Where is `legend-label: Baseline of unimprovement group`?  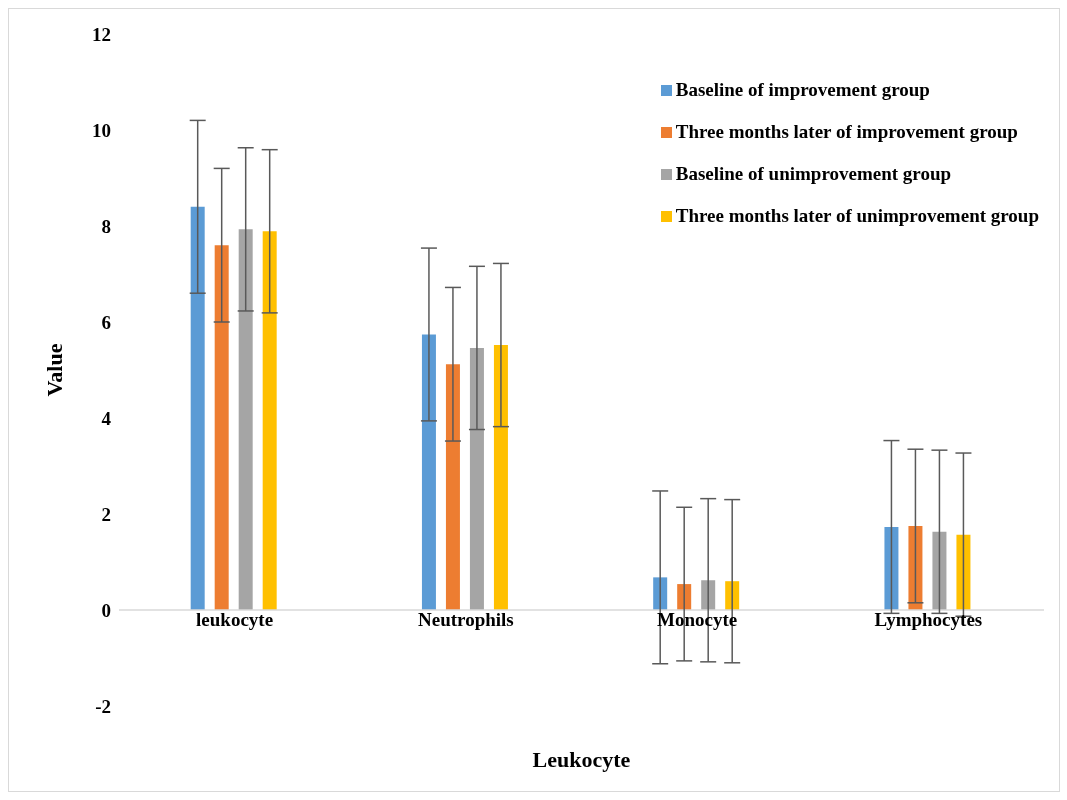 legend-label: Baseline of unimprovement group is located at coordinates (813, 174).